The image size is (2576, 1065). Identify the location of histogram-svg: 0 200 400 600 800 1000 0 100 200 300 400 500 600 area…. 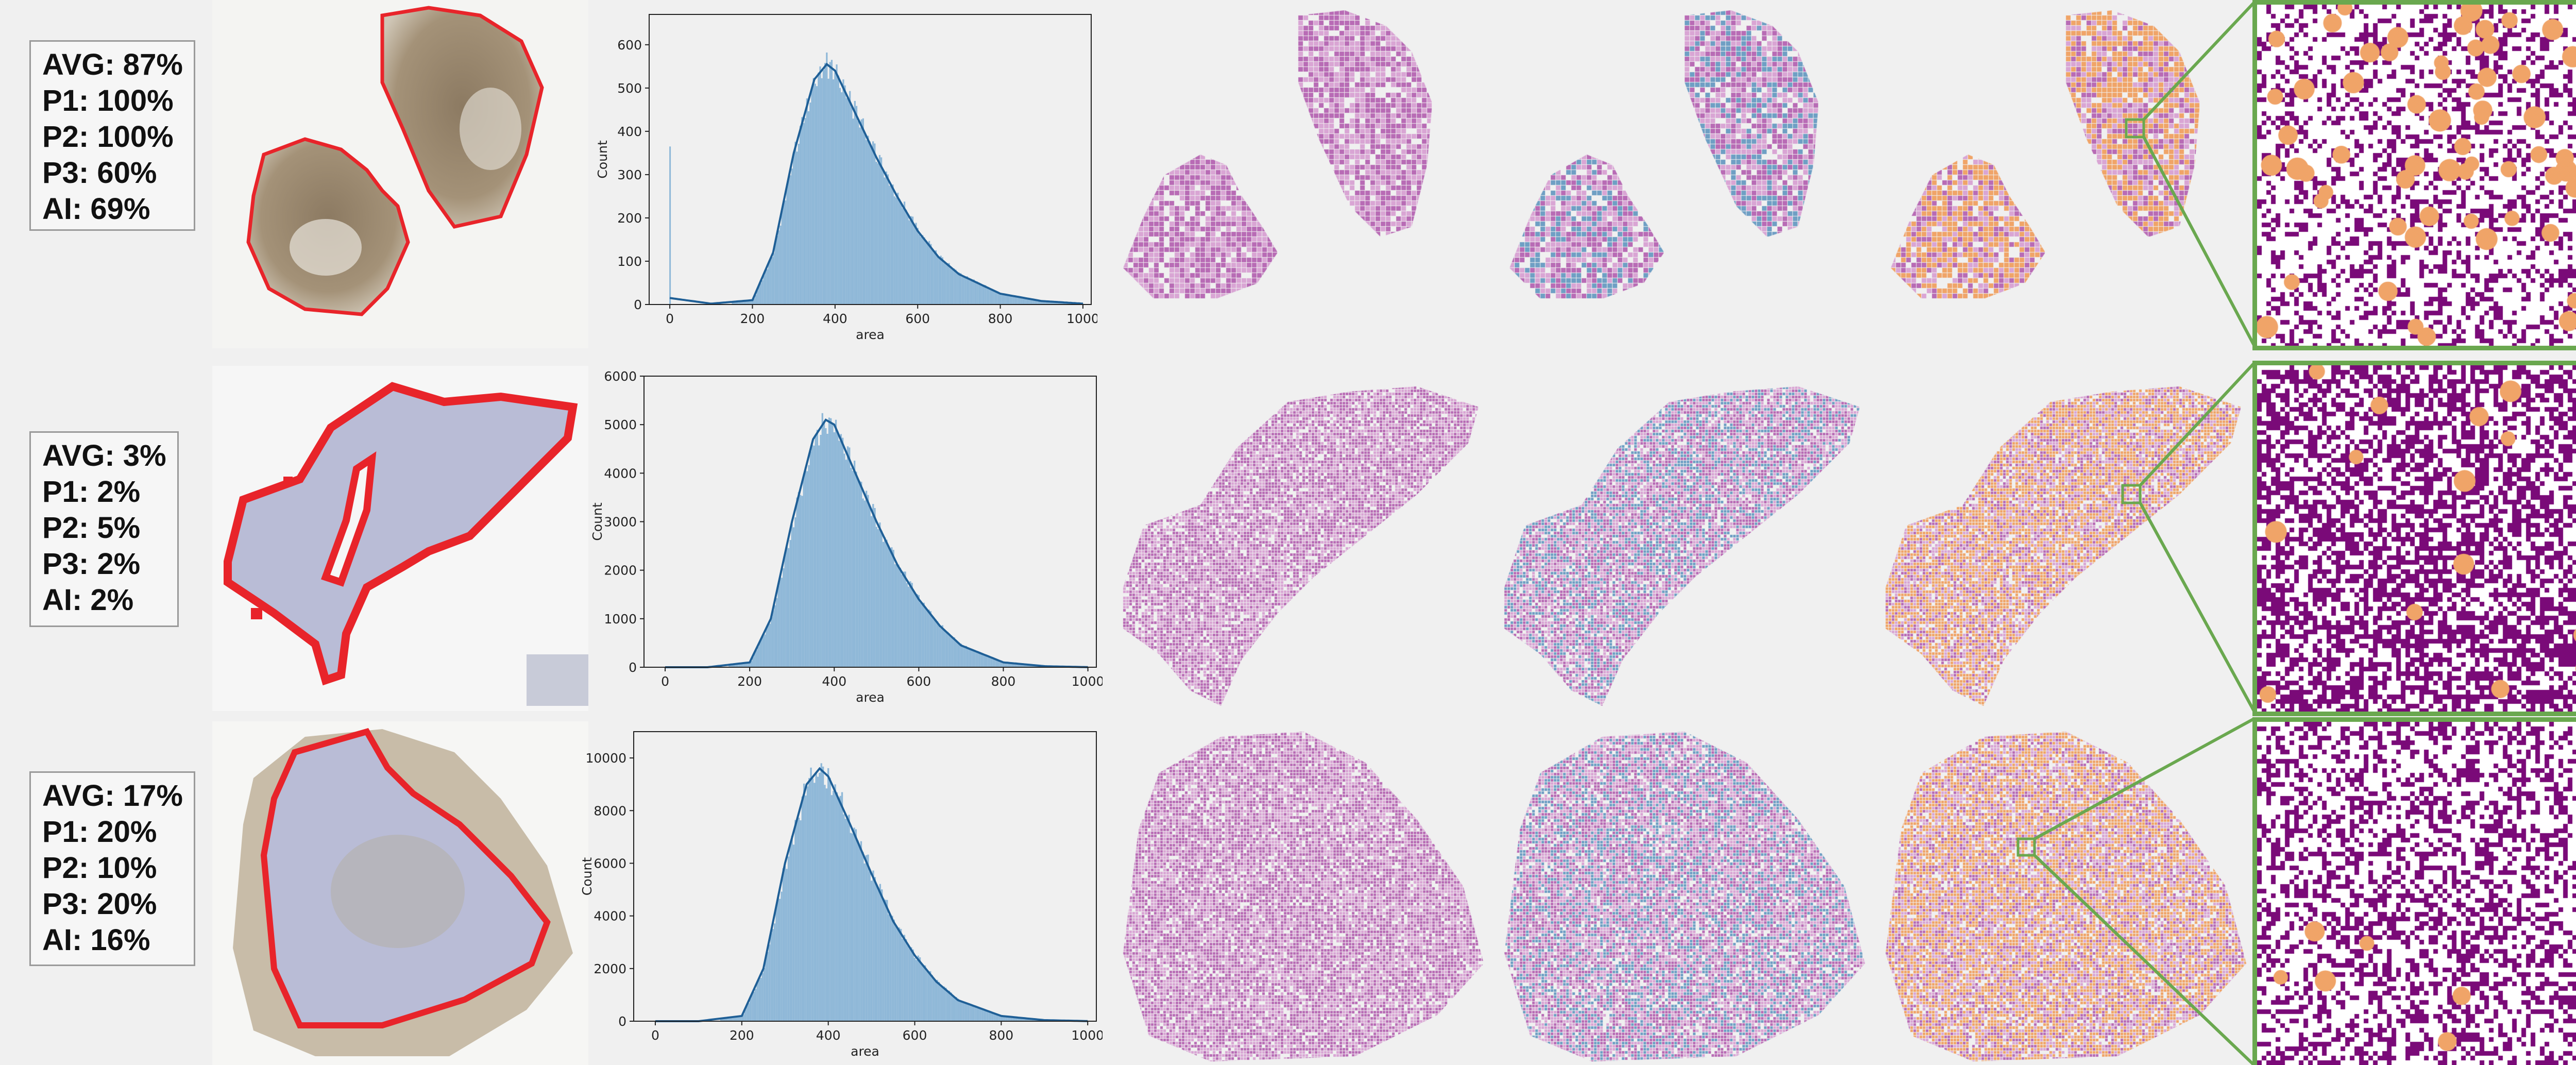
(846, 178).